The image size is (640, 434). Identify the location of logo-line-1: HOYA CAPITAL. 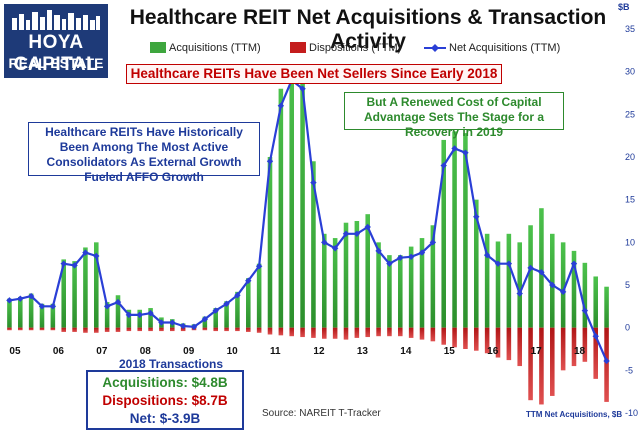
(56, 53).